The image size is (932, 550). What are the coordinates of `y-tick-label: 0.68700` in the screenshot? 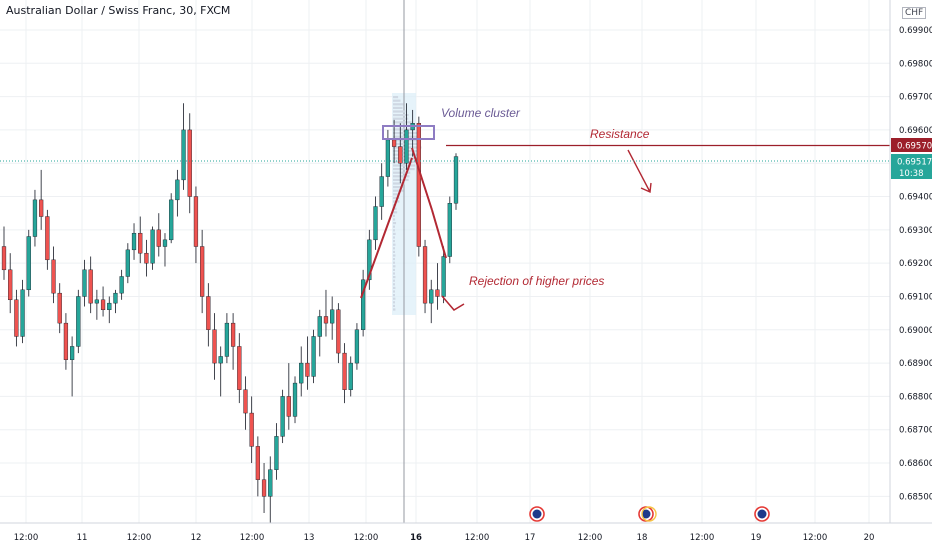 It's located at (915, 431).